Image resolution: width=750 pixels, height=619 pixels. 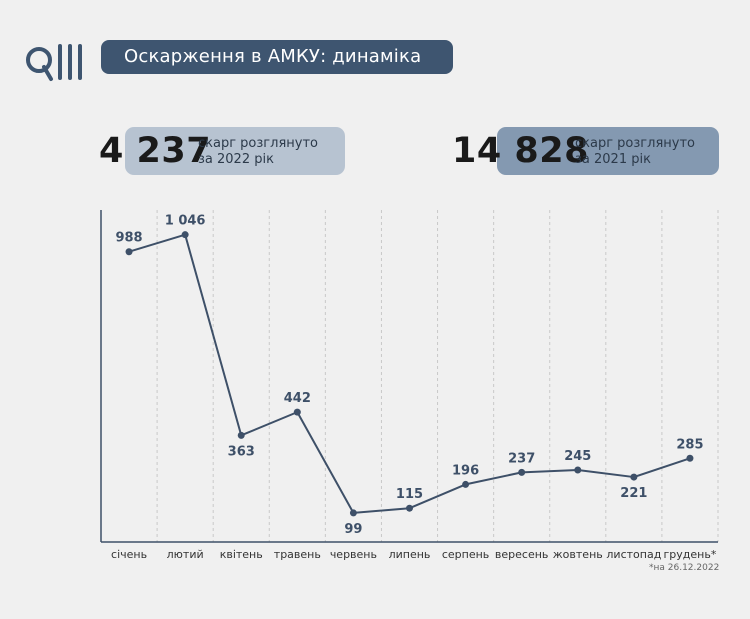 I want to click on data-label: 196, so click(x=465, y=470).